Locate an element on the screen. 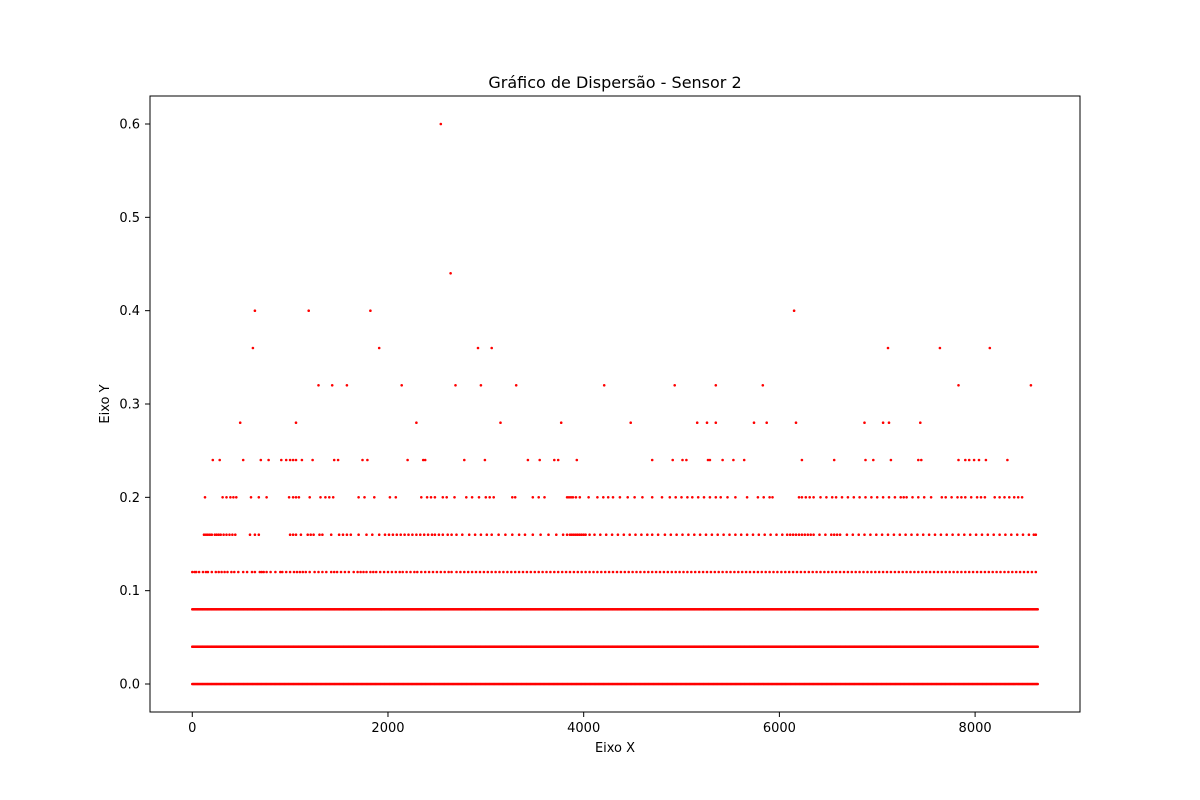 The height and width of the screenshot is (800, 1200). y-tick-label: 0.1 is located at coordinates (129, 591).